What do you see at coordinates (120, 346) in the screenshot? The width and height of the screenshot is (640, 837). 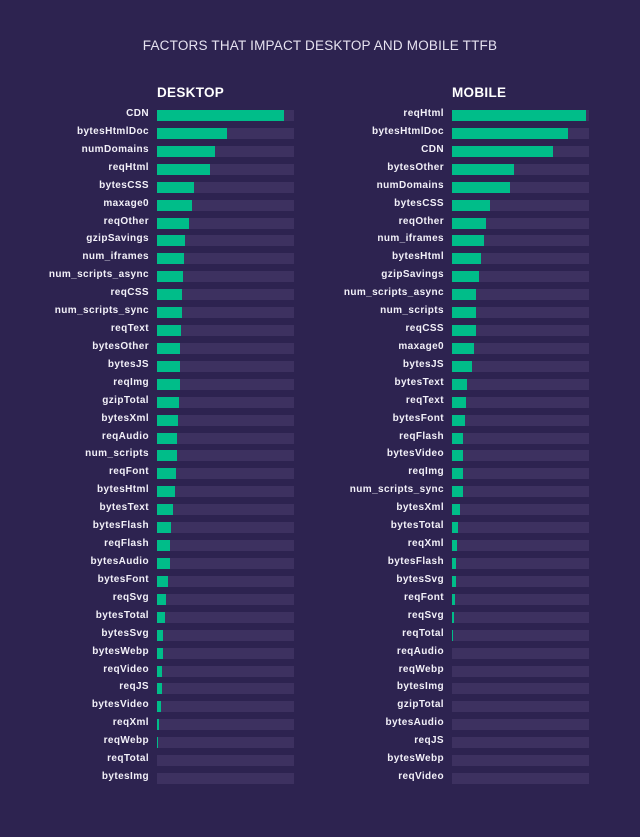 I see `bar-label: bytesOther` at bounding box center [120, 346].